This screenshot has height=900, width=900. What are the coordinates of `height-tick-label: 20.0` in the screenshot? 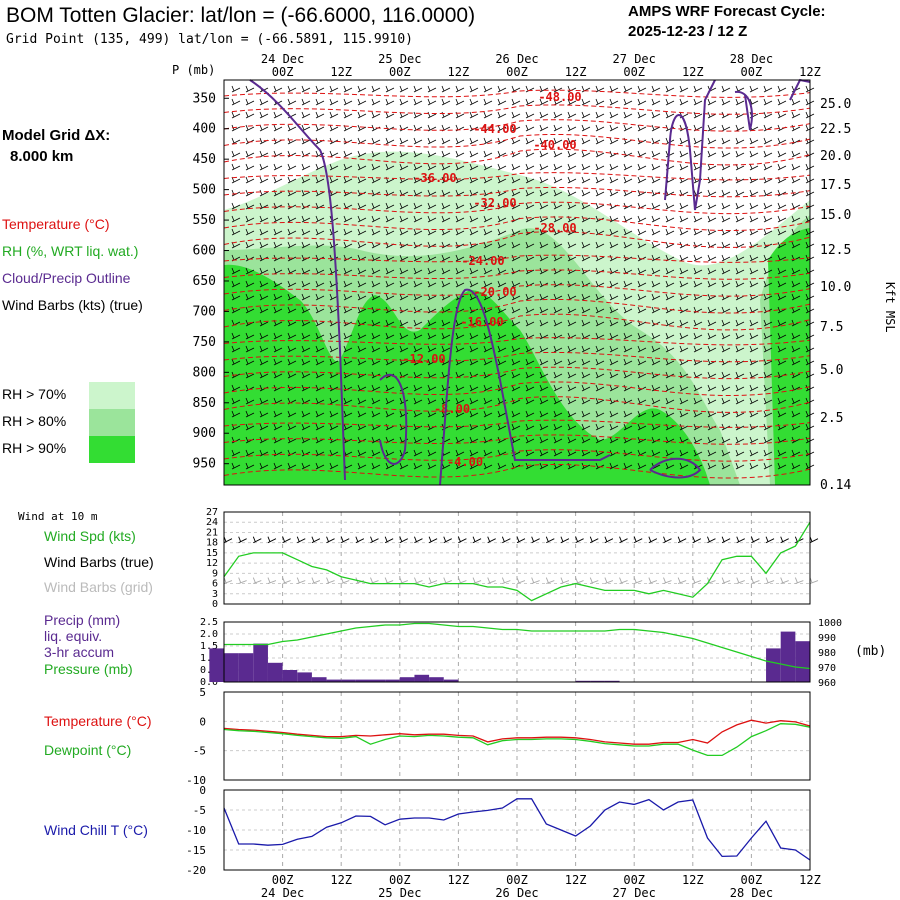 It's located at (835, 156).